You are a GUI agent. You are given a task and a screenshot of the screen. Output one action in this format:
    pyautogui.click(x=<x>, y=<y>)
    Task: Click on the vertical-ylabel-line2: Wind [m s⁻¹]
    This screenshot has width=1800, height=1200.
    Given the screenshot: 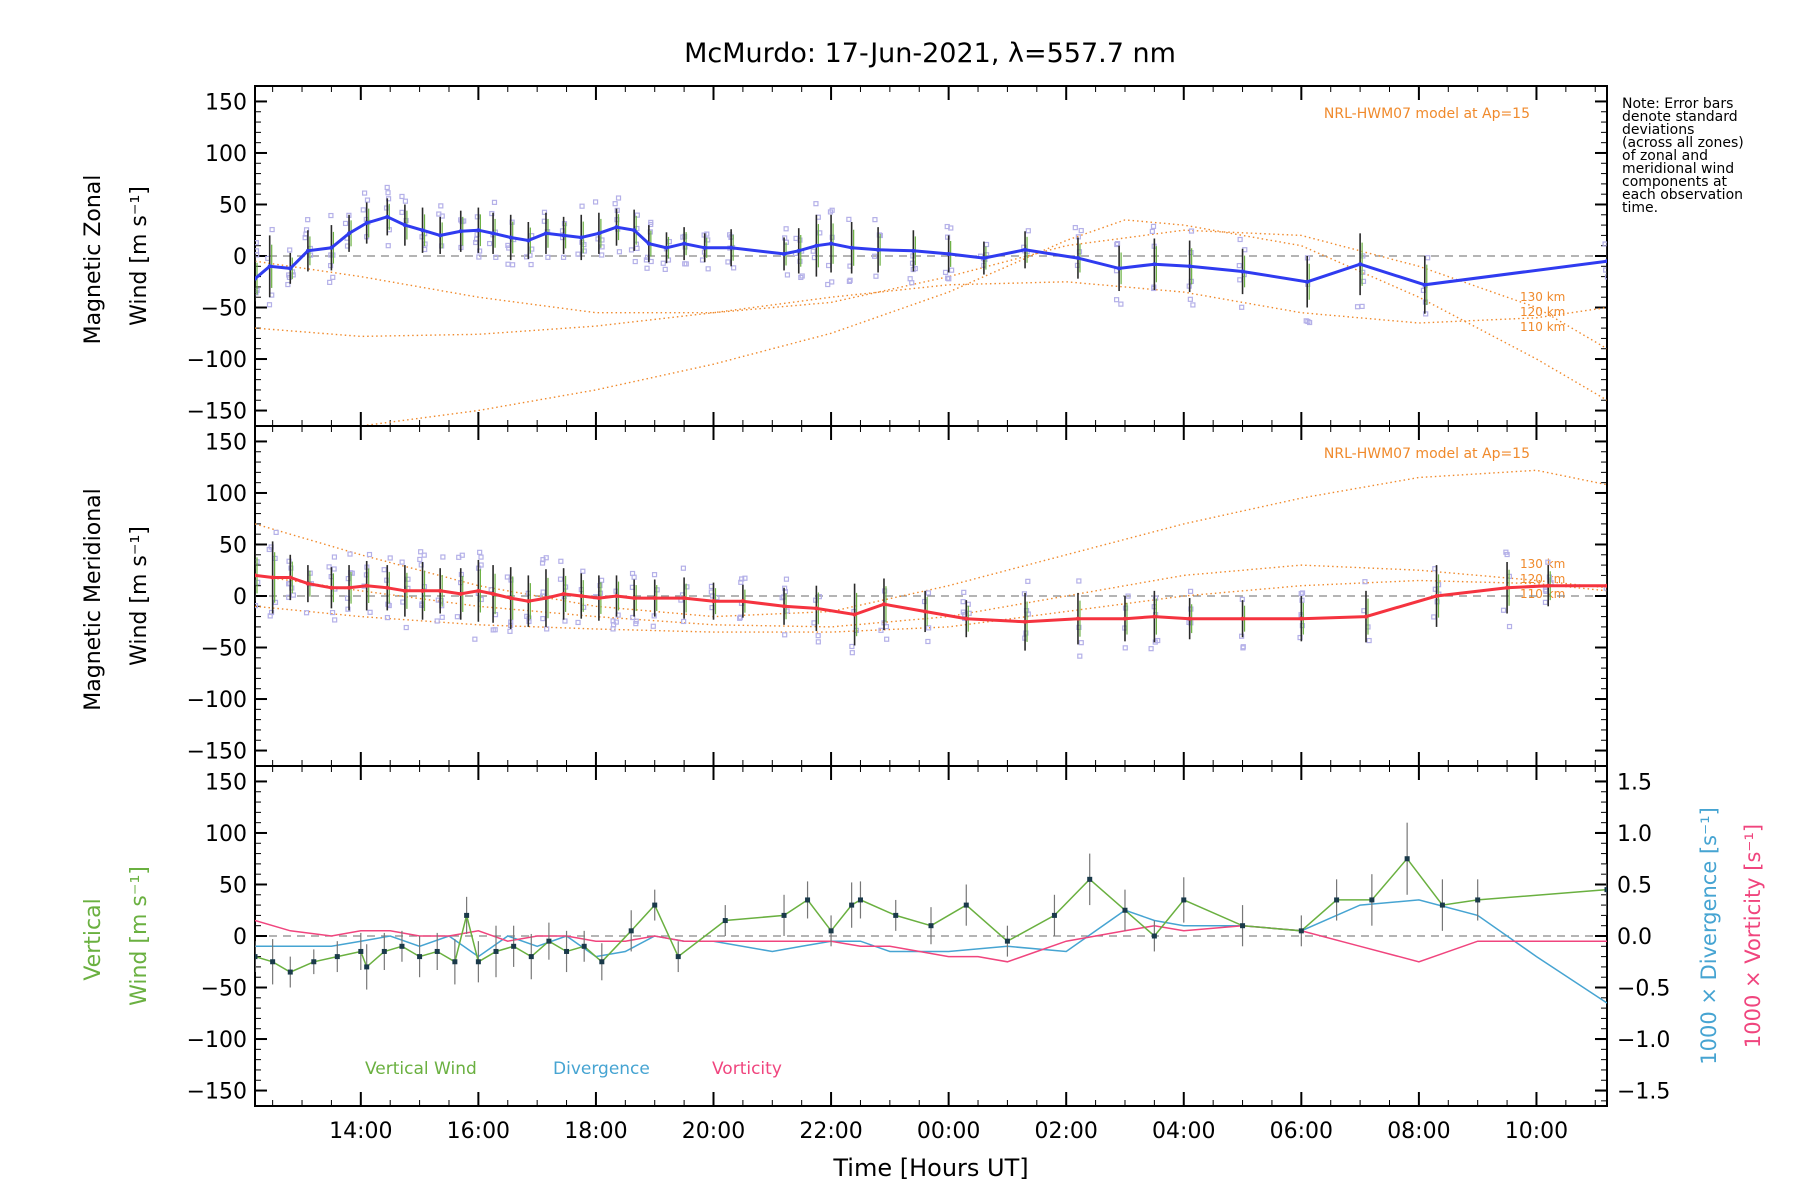 What is the action you would take?
    pyautogui.click(x=139, y=936)
    